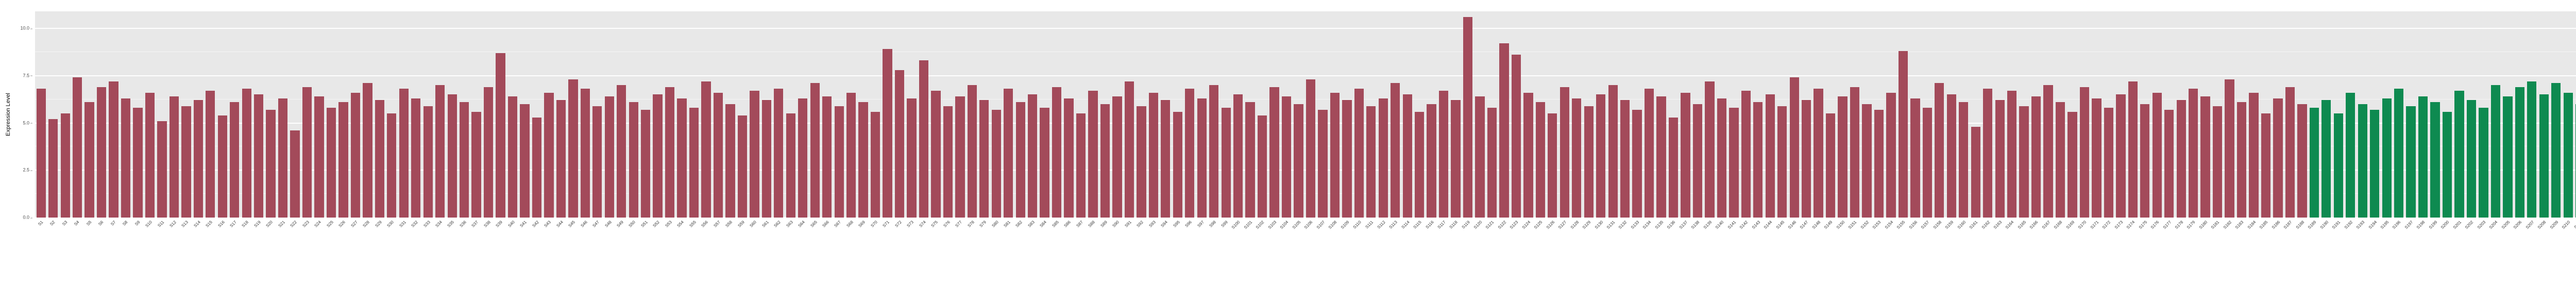 The height and width of the screenshot is (299, 2576). Describe the element at coordinates (1491, 257) in the screenshot. I see `x-tick-slot: S121` at that location.